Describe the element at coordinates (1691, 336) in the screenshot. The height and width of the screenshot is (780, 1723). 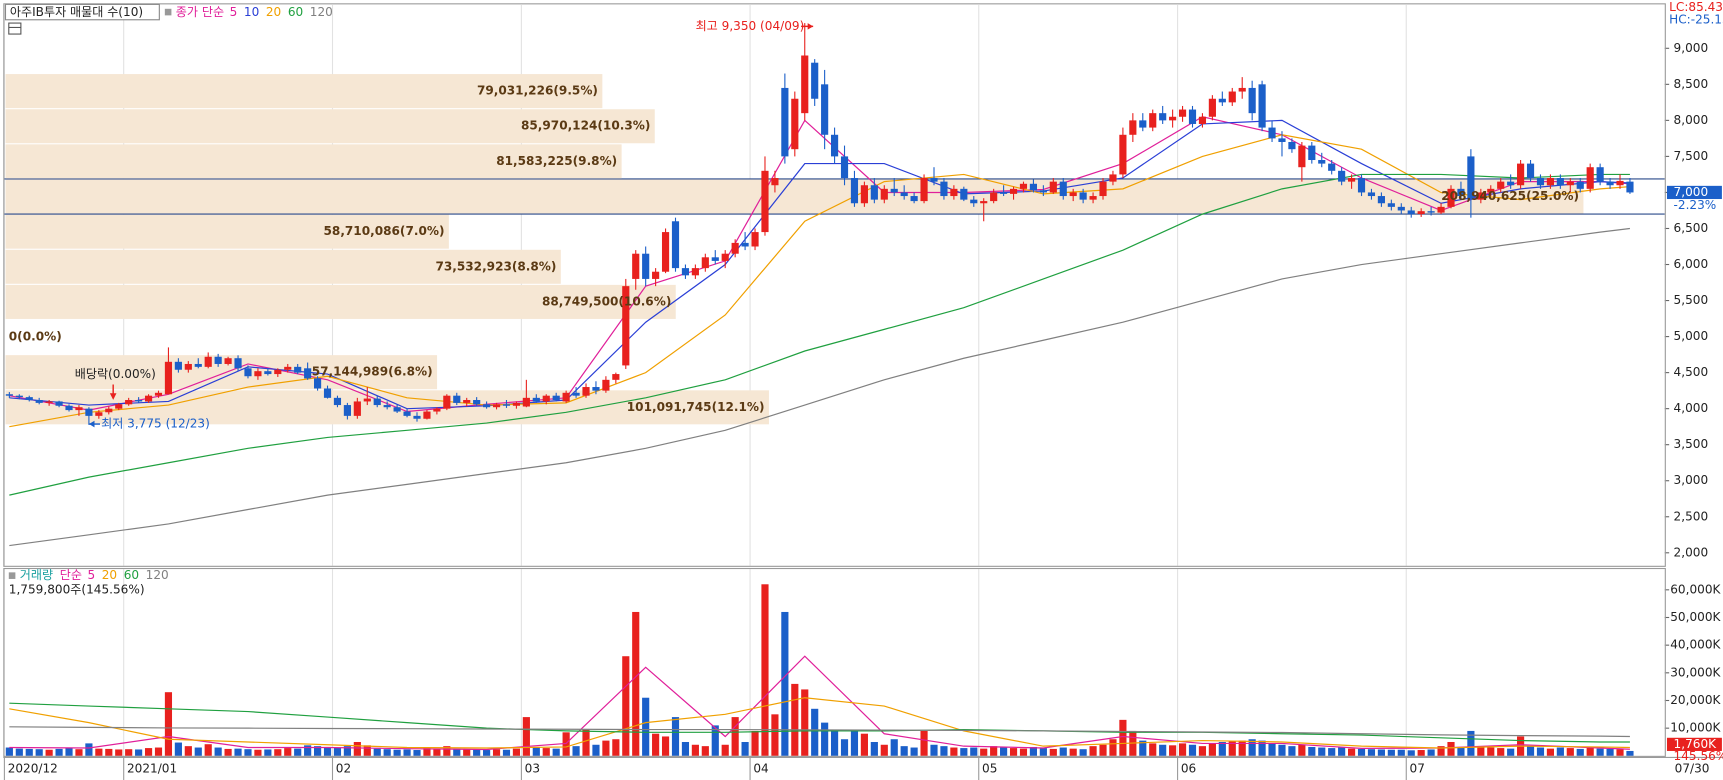
I see `y-tick-label: 5,000` at that location.